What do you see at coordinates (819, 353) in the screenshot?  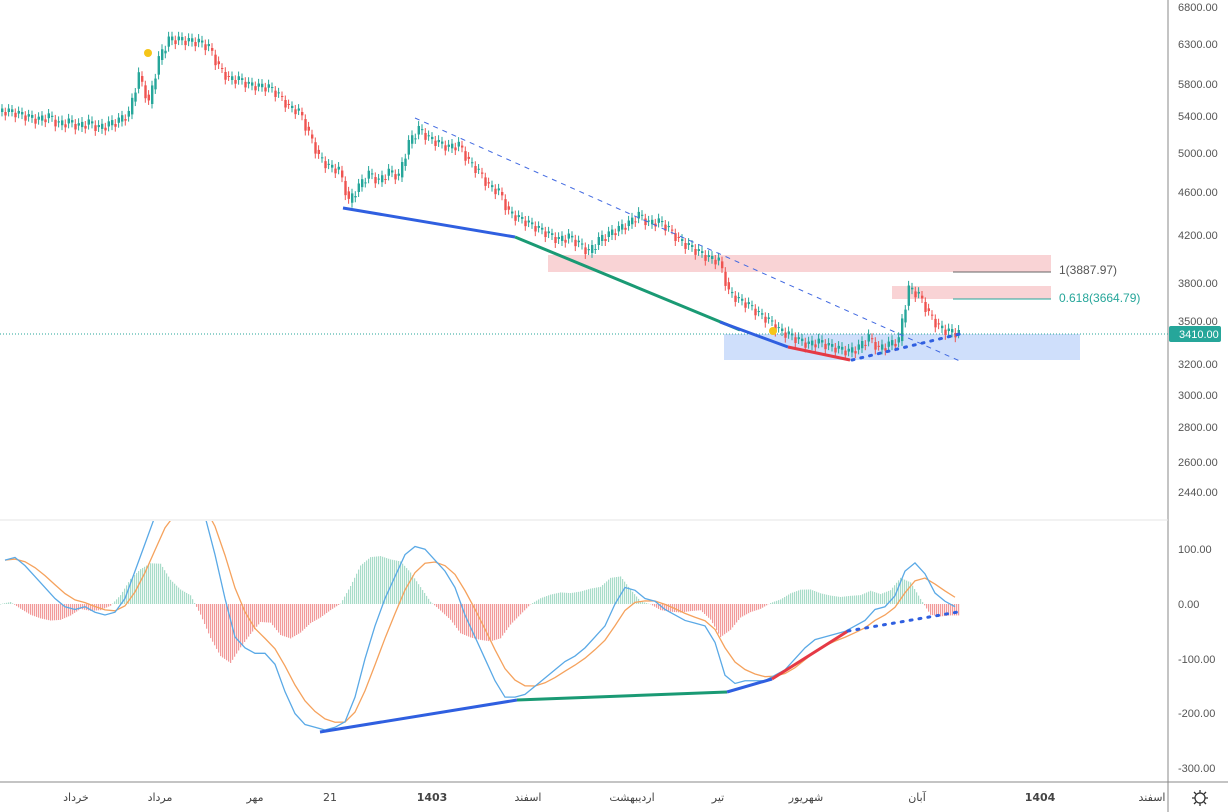 I see `trendline-red` at bounding box center [819, 353].